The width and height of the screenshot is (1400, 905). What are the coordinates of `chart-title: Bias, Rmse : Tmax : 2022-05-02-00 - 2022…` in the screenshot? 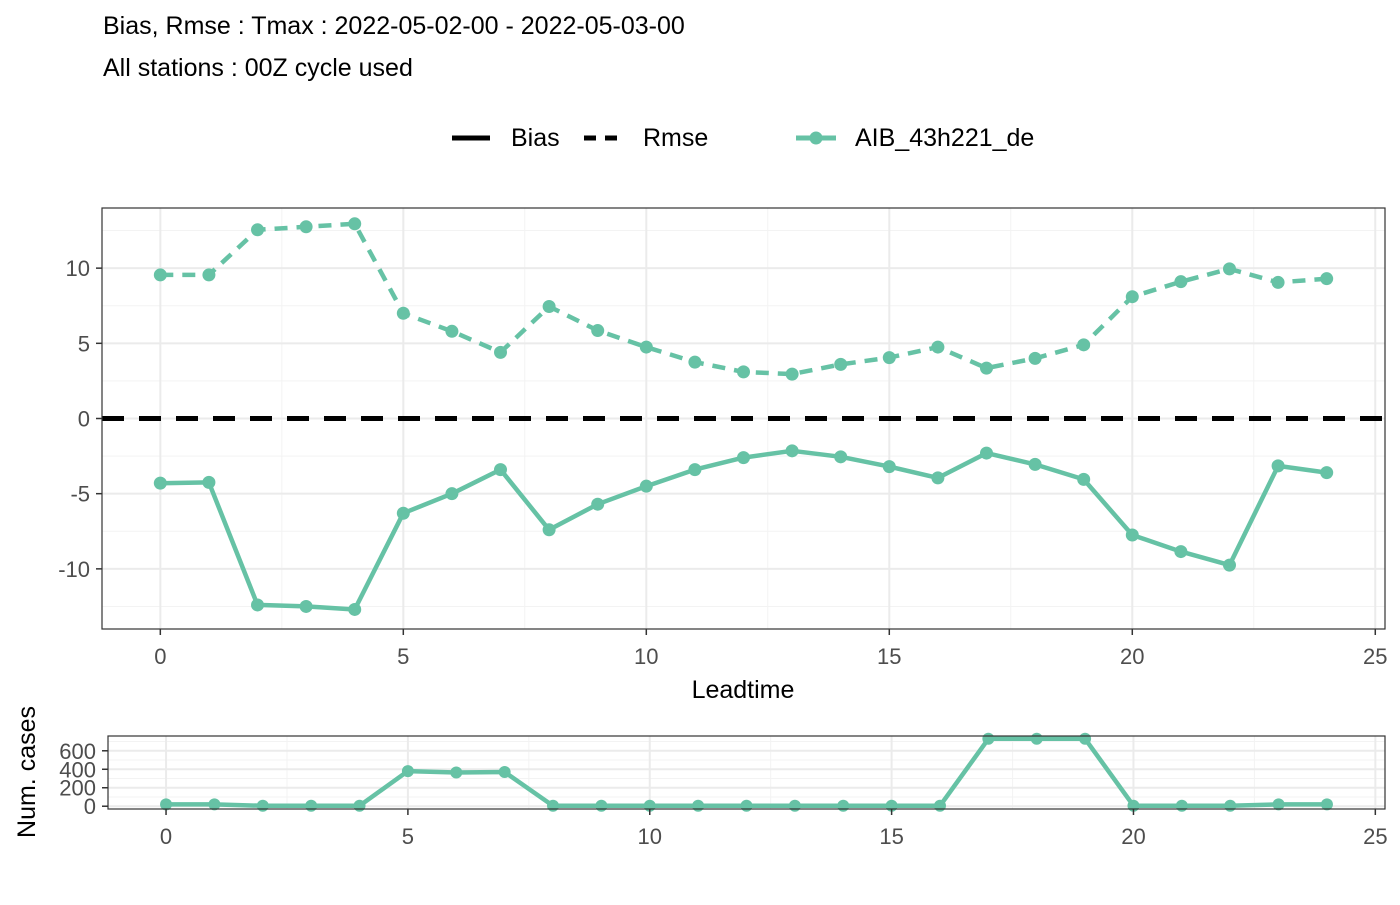 It's located at (394, 26).